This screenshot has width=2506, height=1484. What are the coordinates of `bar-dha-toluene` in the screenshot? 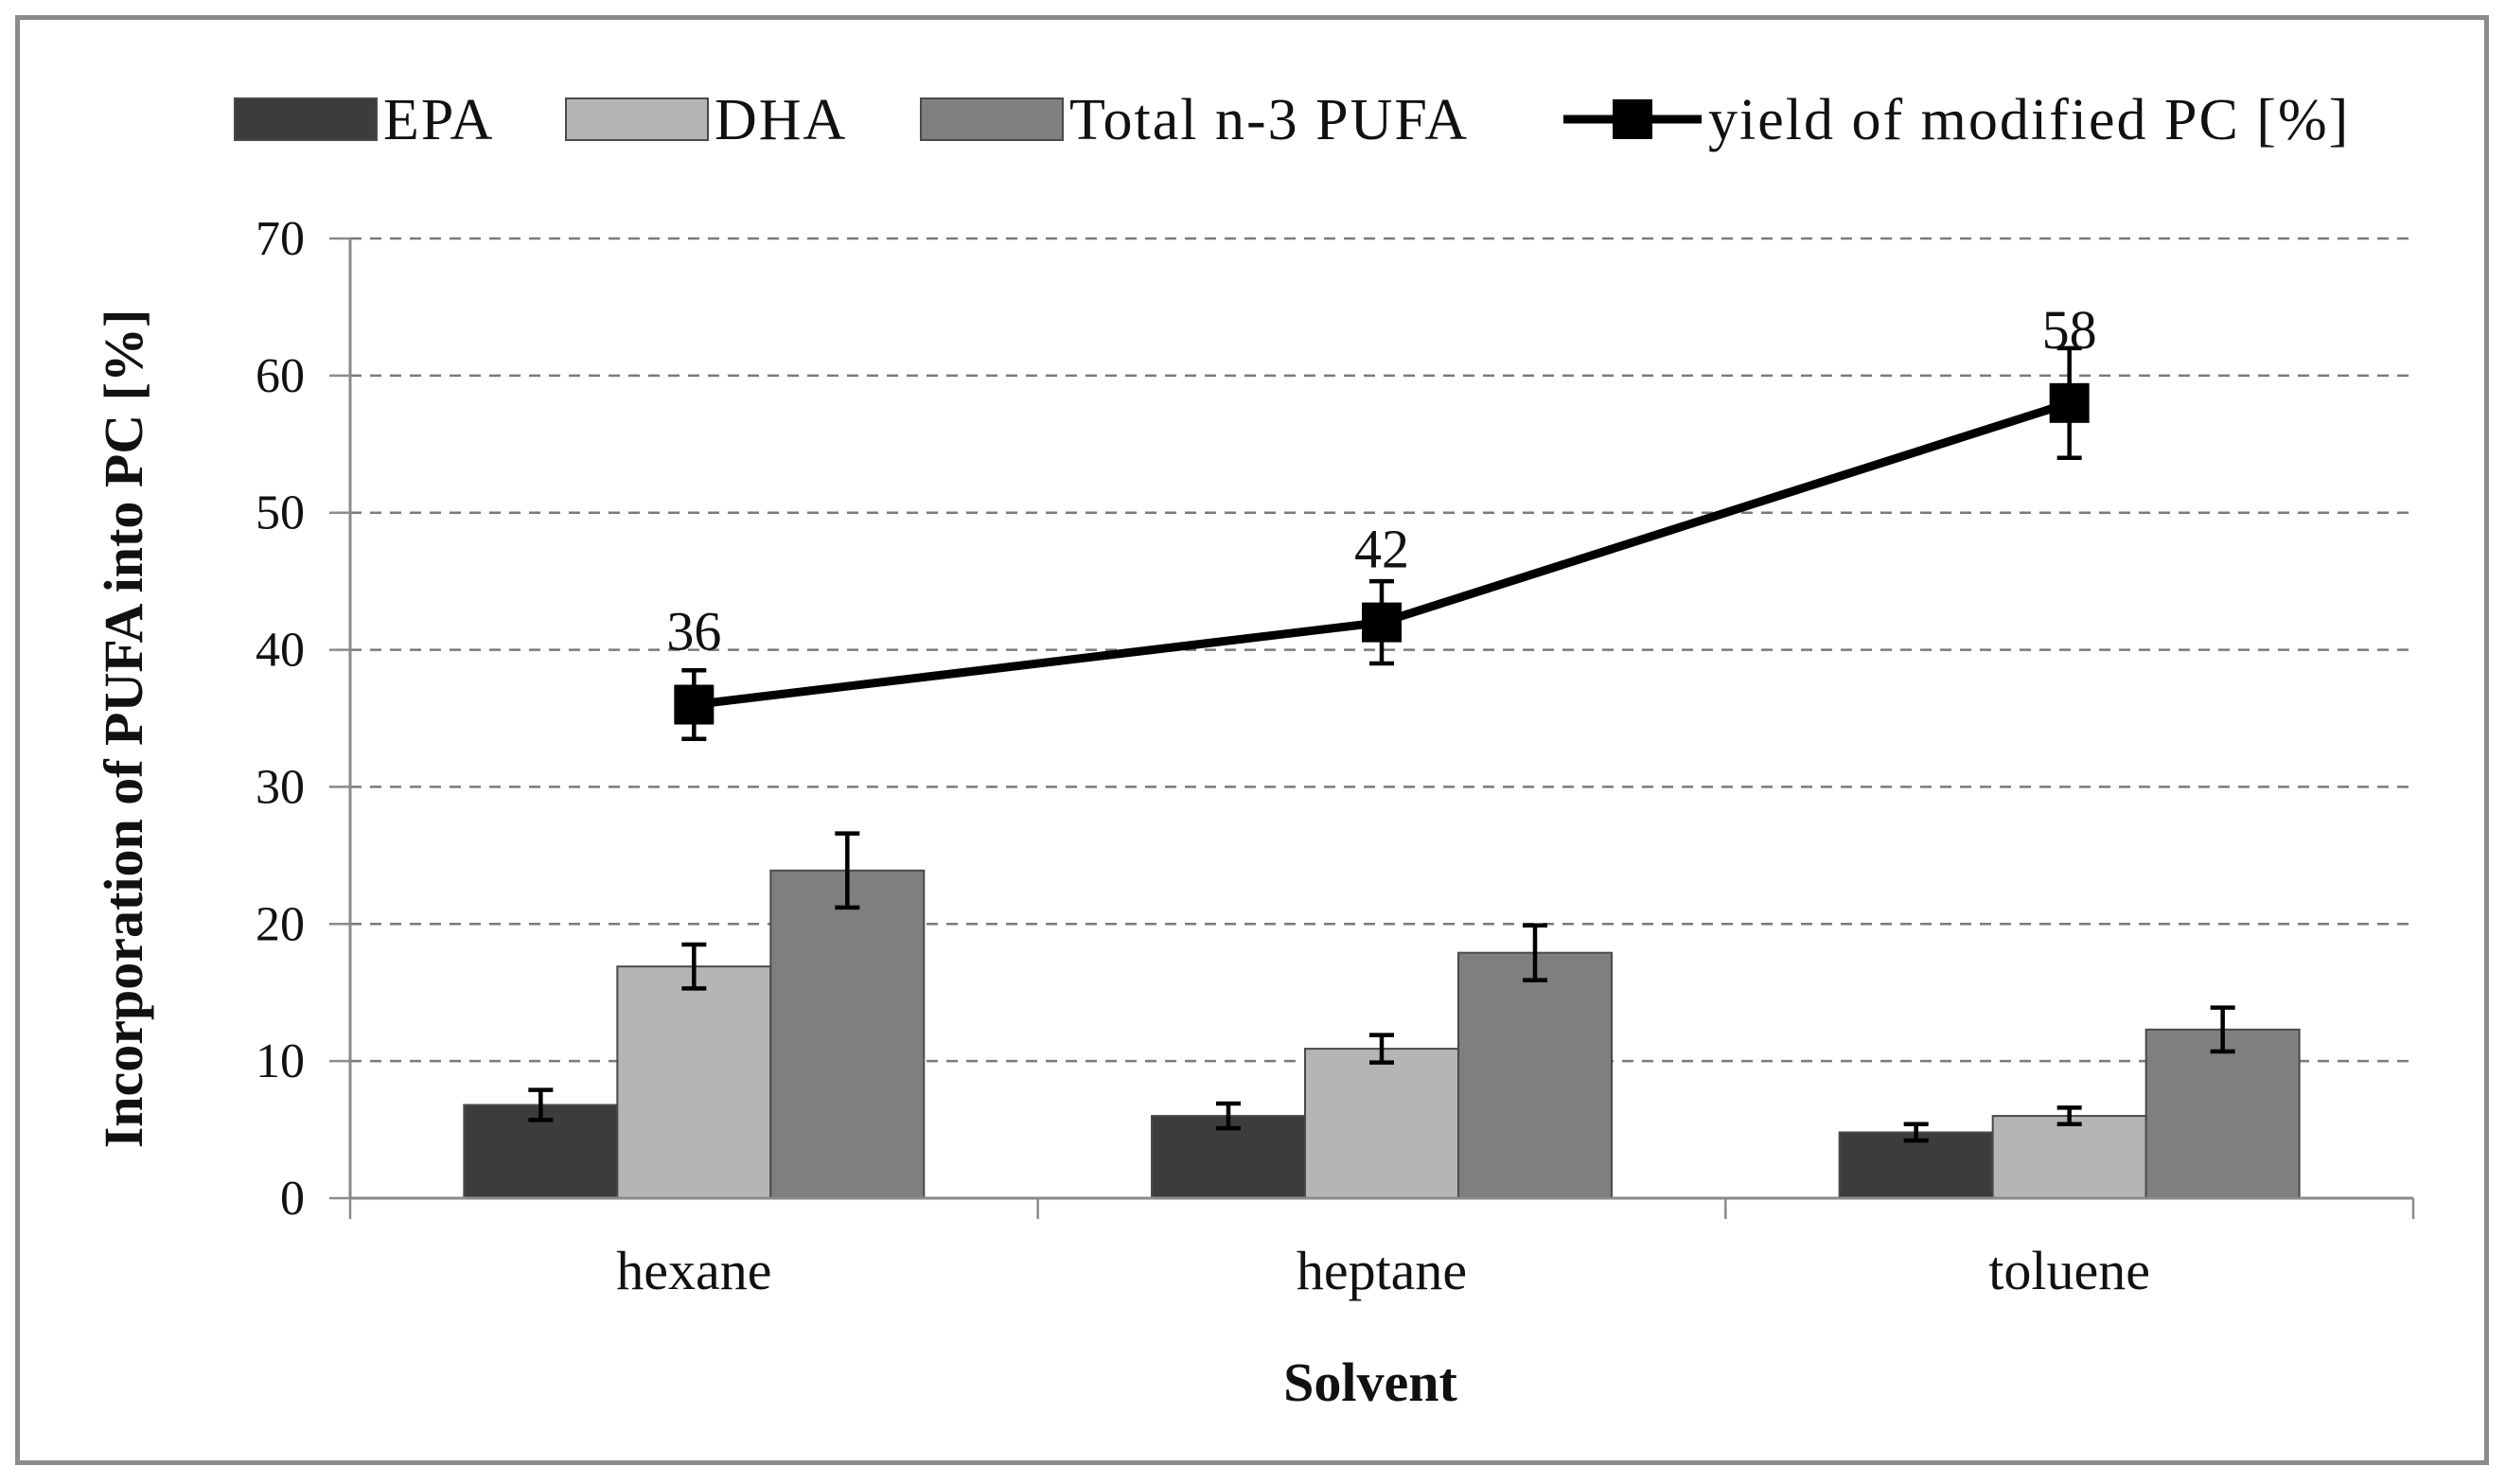 It's located at (2069, 1157).